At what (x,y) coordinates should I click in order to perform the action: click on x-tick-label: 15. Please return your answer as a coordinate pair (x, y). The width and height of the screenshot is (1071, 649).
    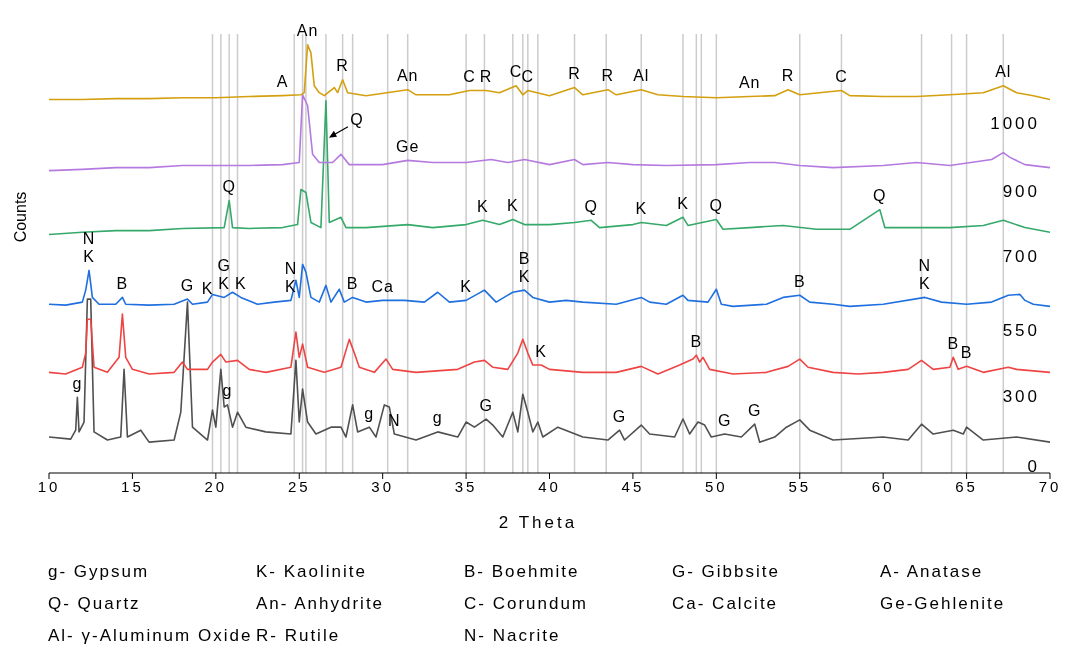
    Looking at the image, I should click on (132, 486).